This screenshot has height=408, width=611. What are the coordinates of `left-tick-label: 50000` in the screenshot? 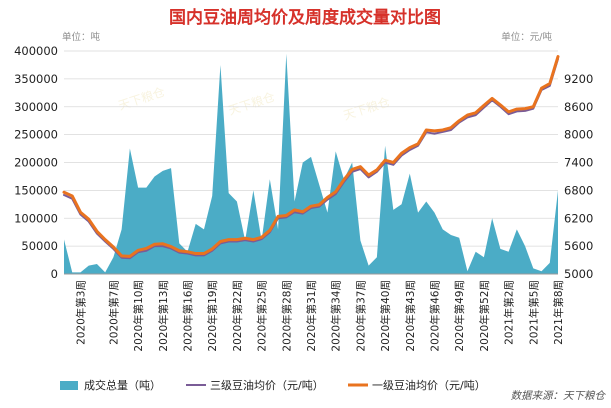 It's located at (39, 246).